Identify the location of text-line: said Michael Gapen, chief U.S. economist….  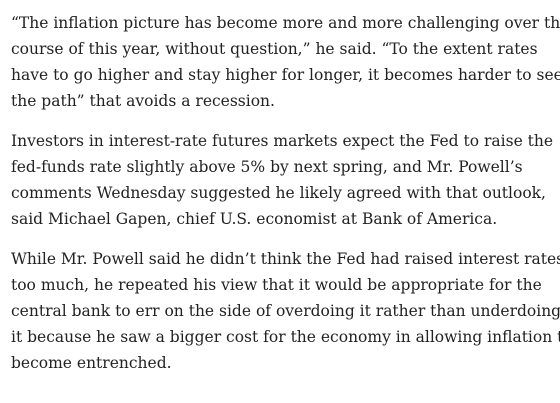
(254, 219).